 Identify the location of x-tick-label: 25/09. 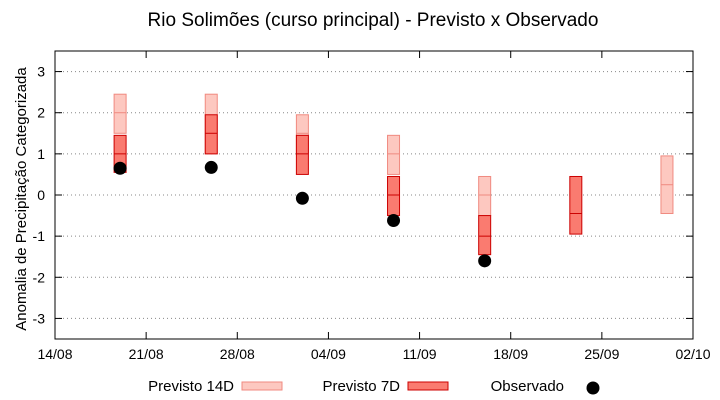
(601, 354).